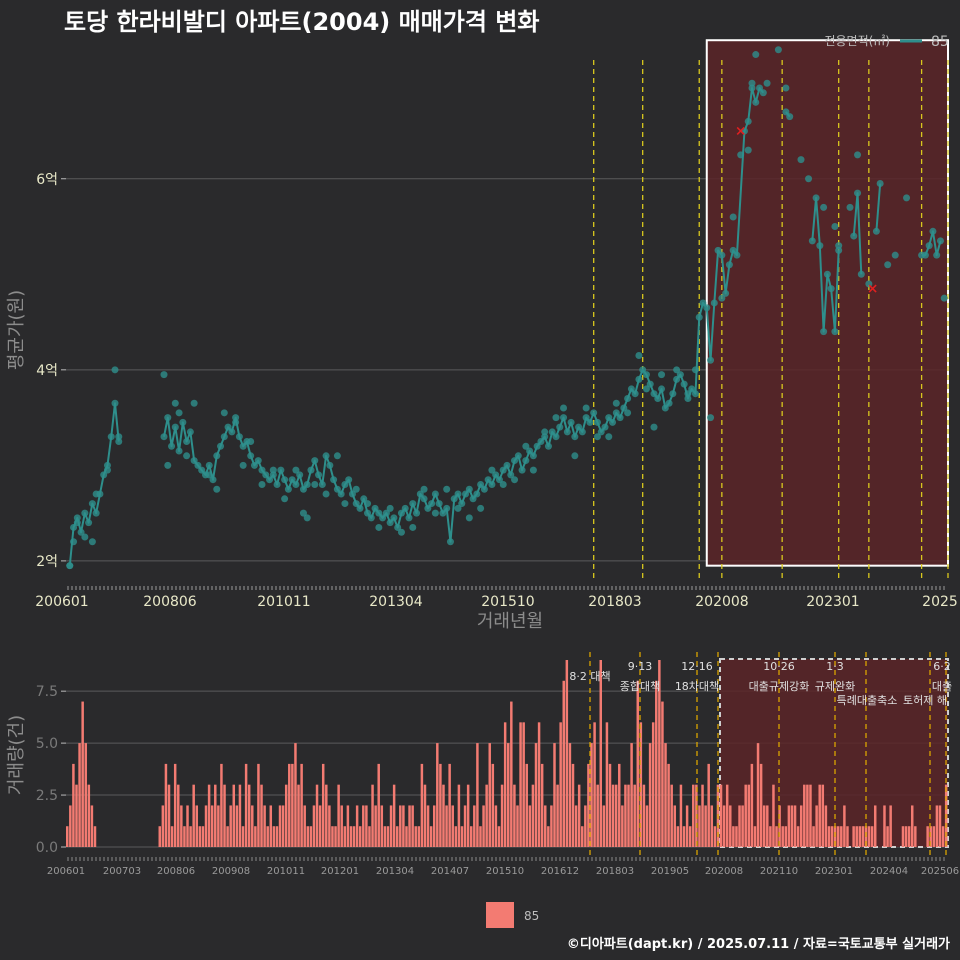 The image size is (960, 960). I want to click on price-x-tick-label: 202008, so click(721, 602).